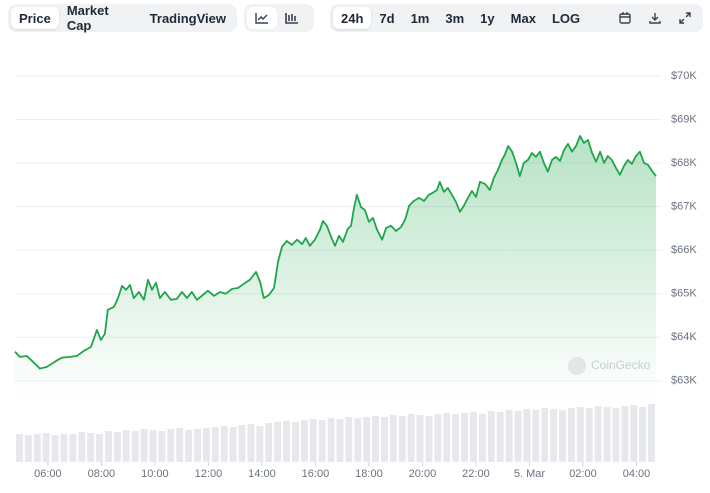 The width and height of the screenshot is (710, 493). Describe the element at coordinates (87, 18) in the screenshot. I see `tab-button: Market Cap` at that location.